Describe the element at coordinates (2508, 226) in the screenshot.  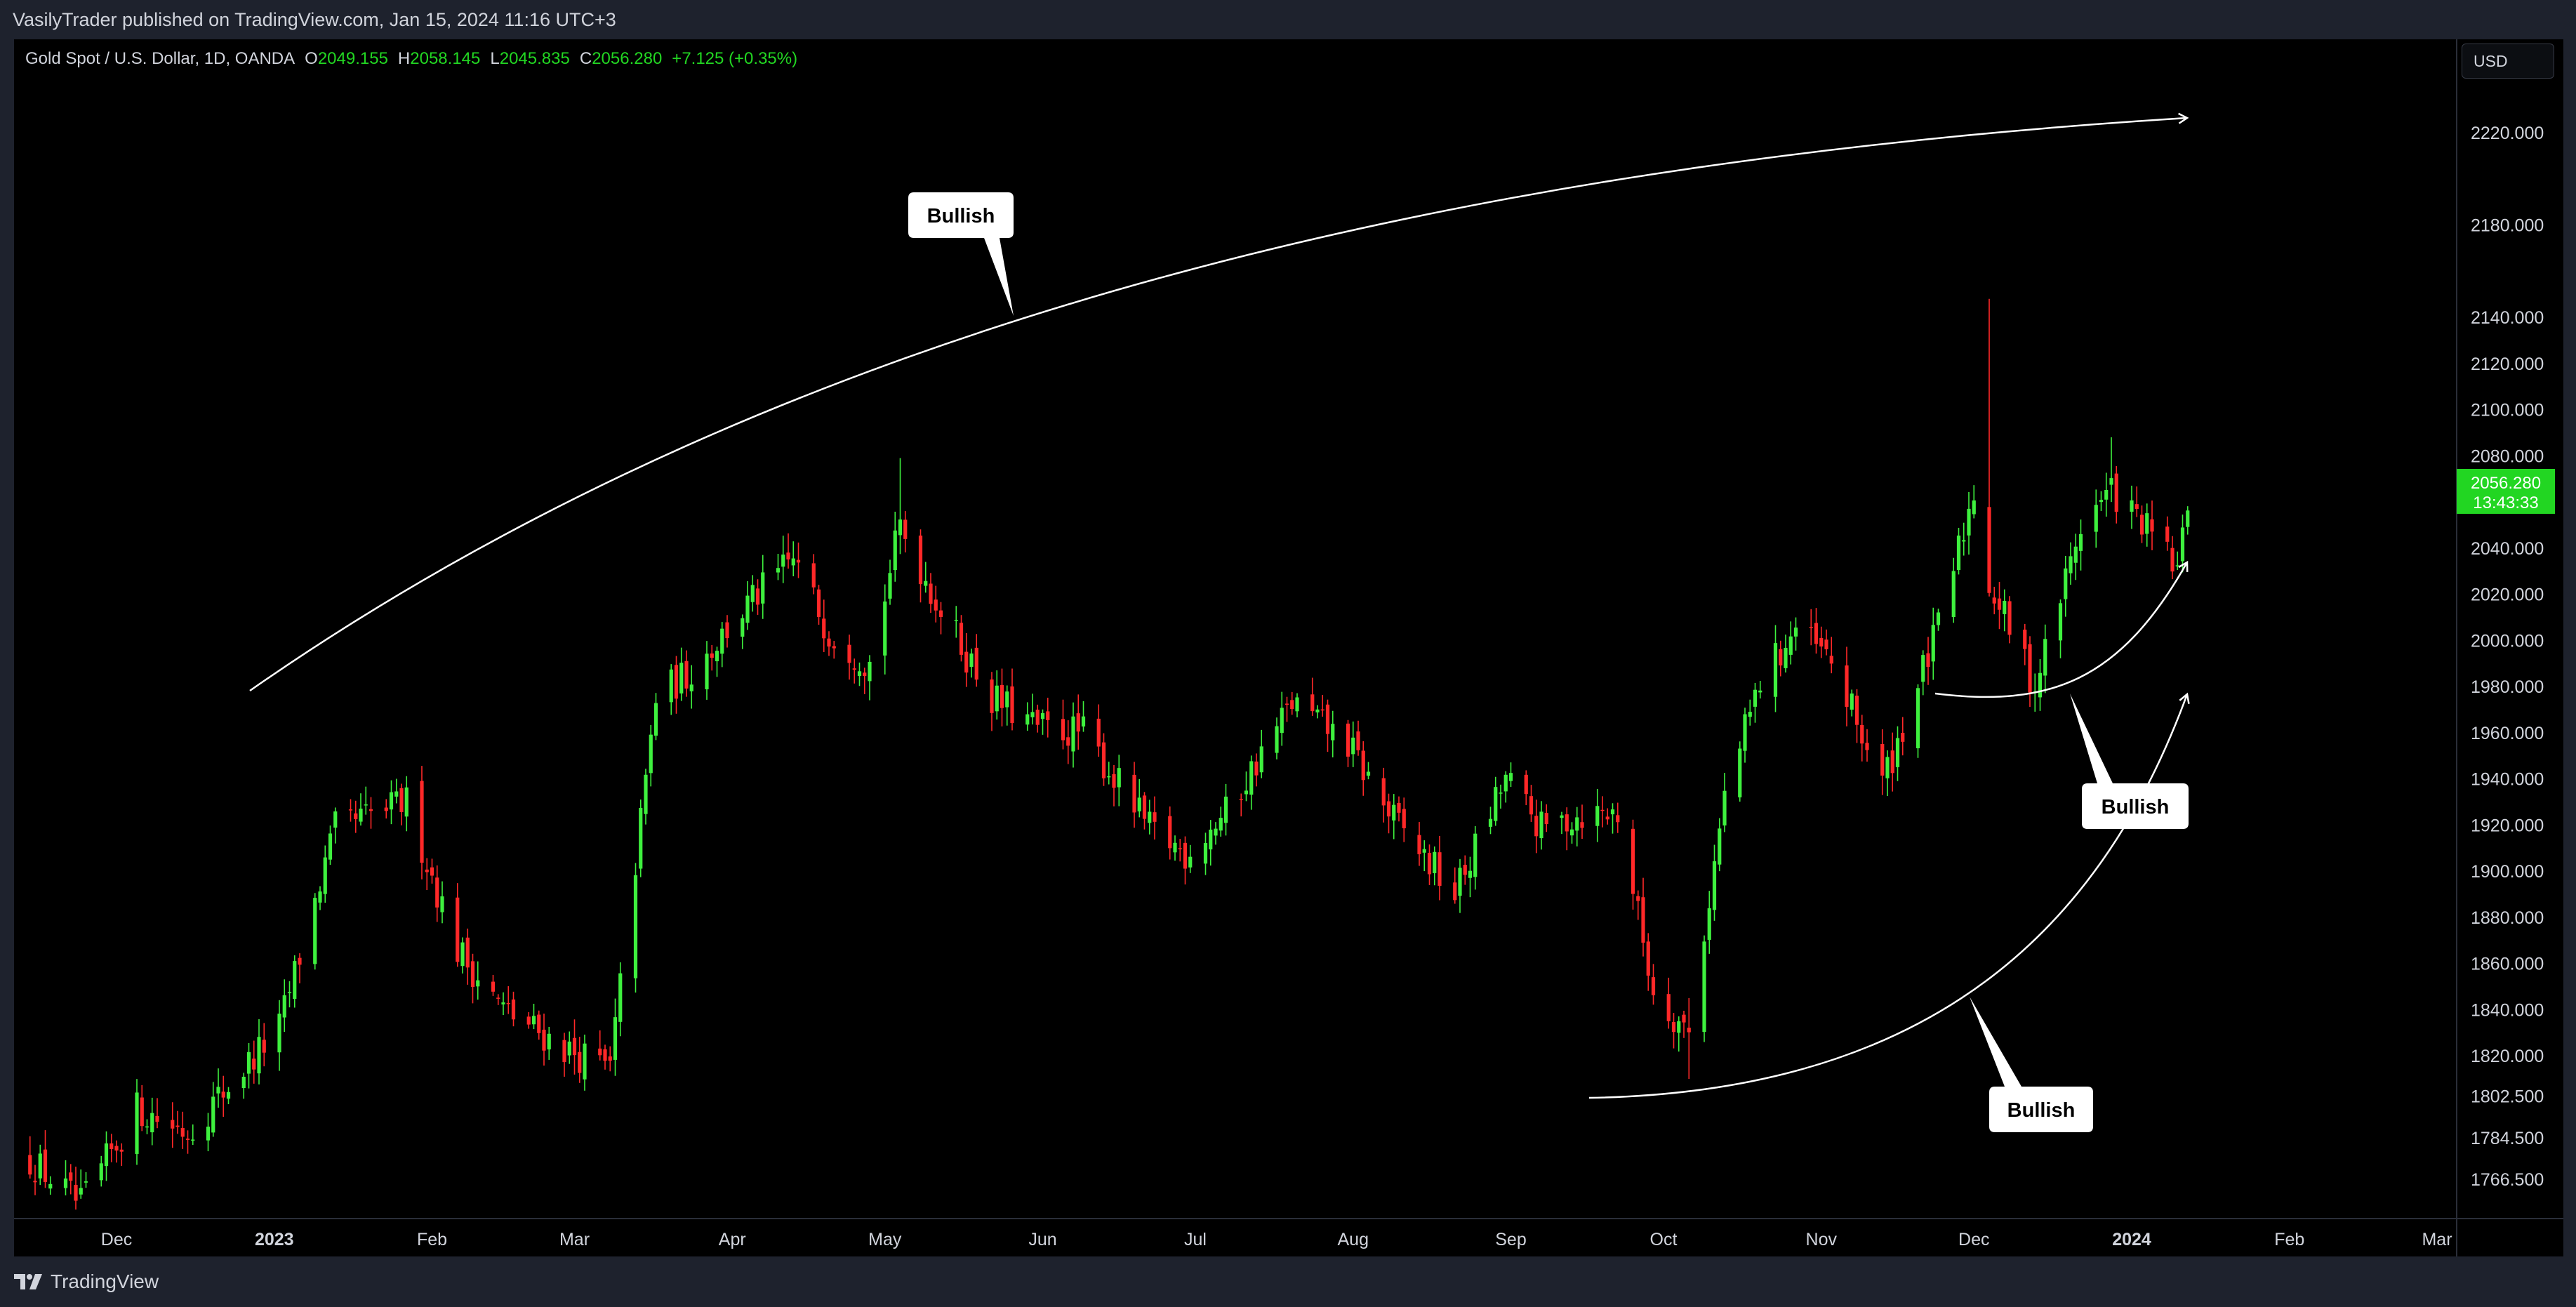
I see `price-tick-label: 2180.000` at that location.